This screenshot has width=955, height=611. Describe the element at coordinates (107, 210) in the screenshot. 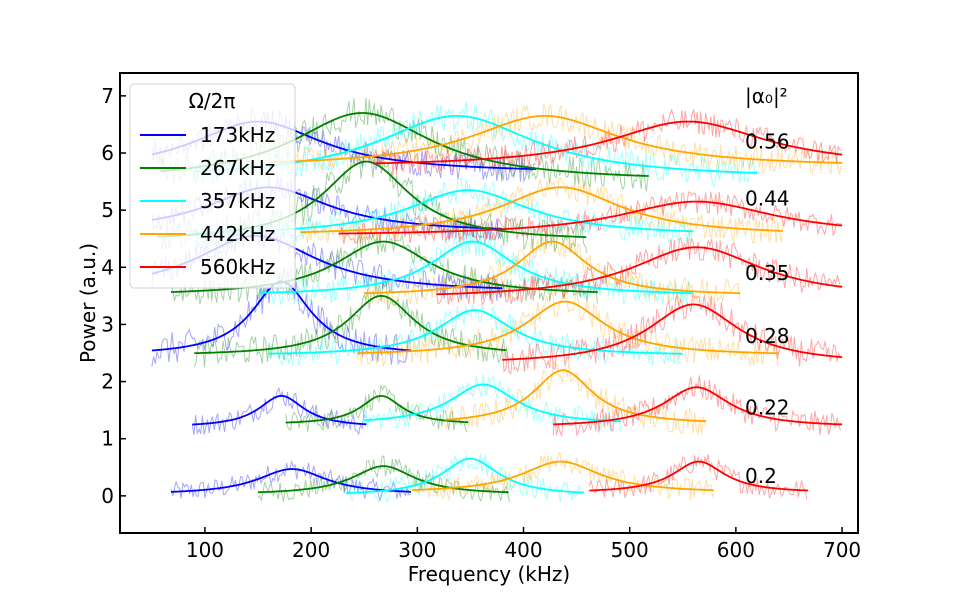

I see `y-tick-label: 5` at that location.